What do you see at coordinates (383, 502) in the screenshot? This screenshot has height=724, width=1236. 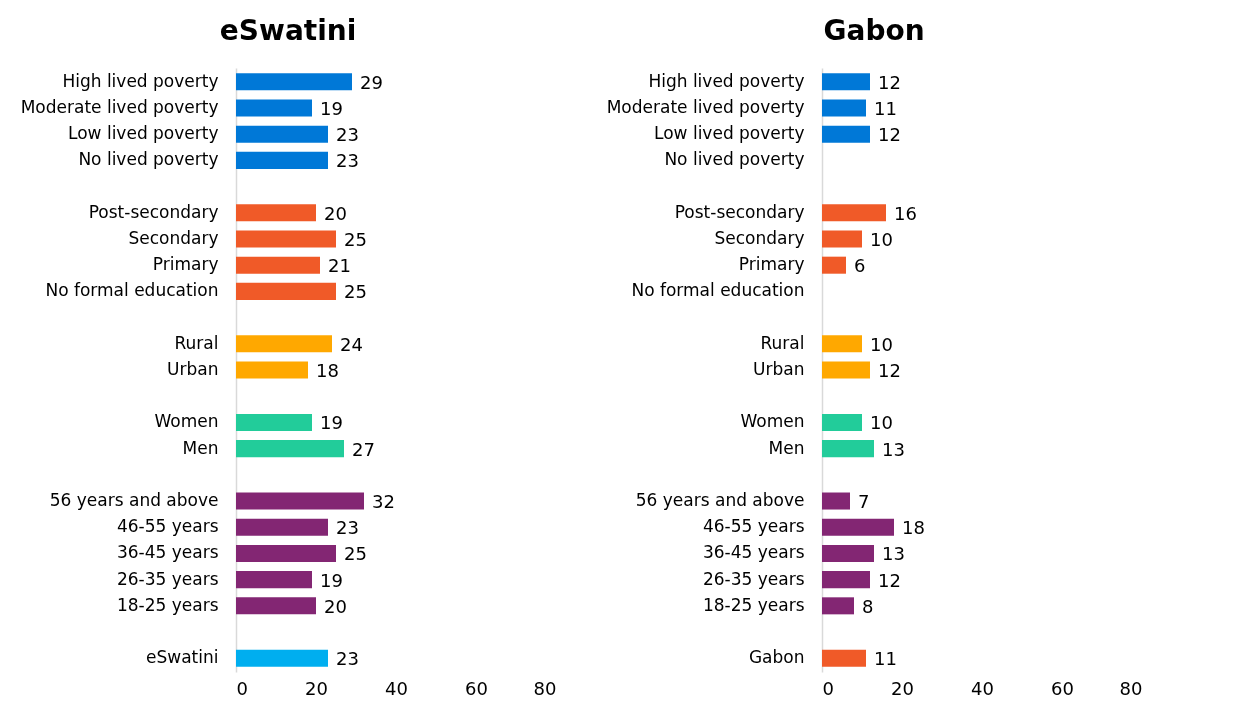 I see `data-label: 32` at bounding box center [383, 502].